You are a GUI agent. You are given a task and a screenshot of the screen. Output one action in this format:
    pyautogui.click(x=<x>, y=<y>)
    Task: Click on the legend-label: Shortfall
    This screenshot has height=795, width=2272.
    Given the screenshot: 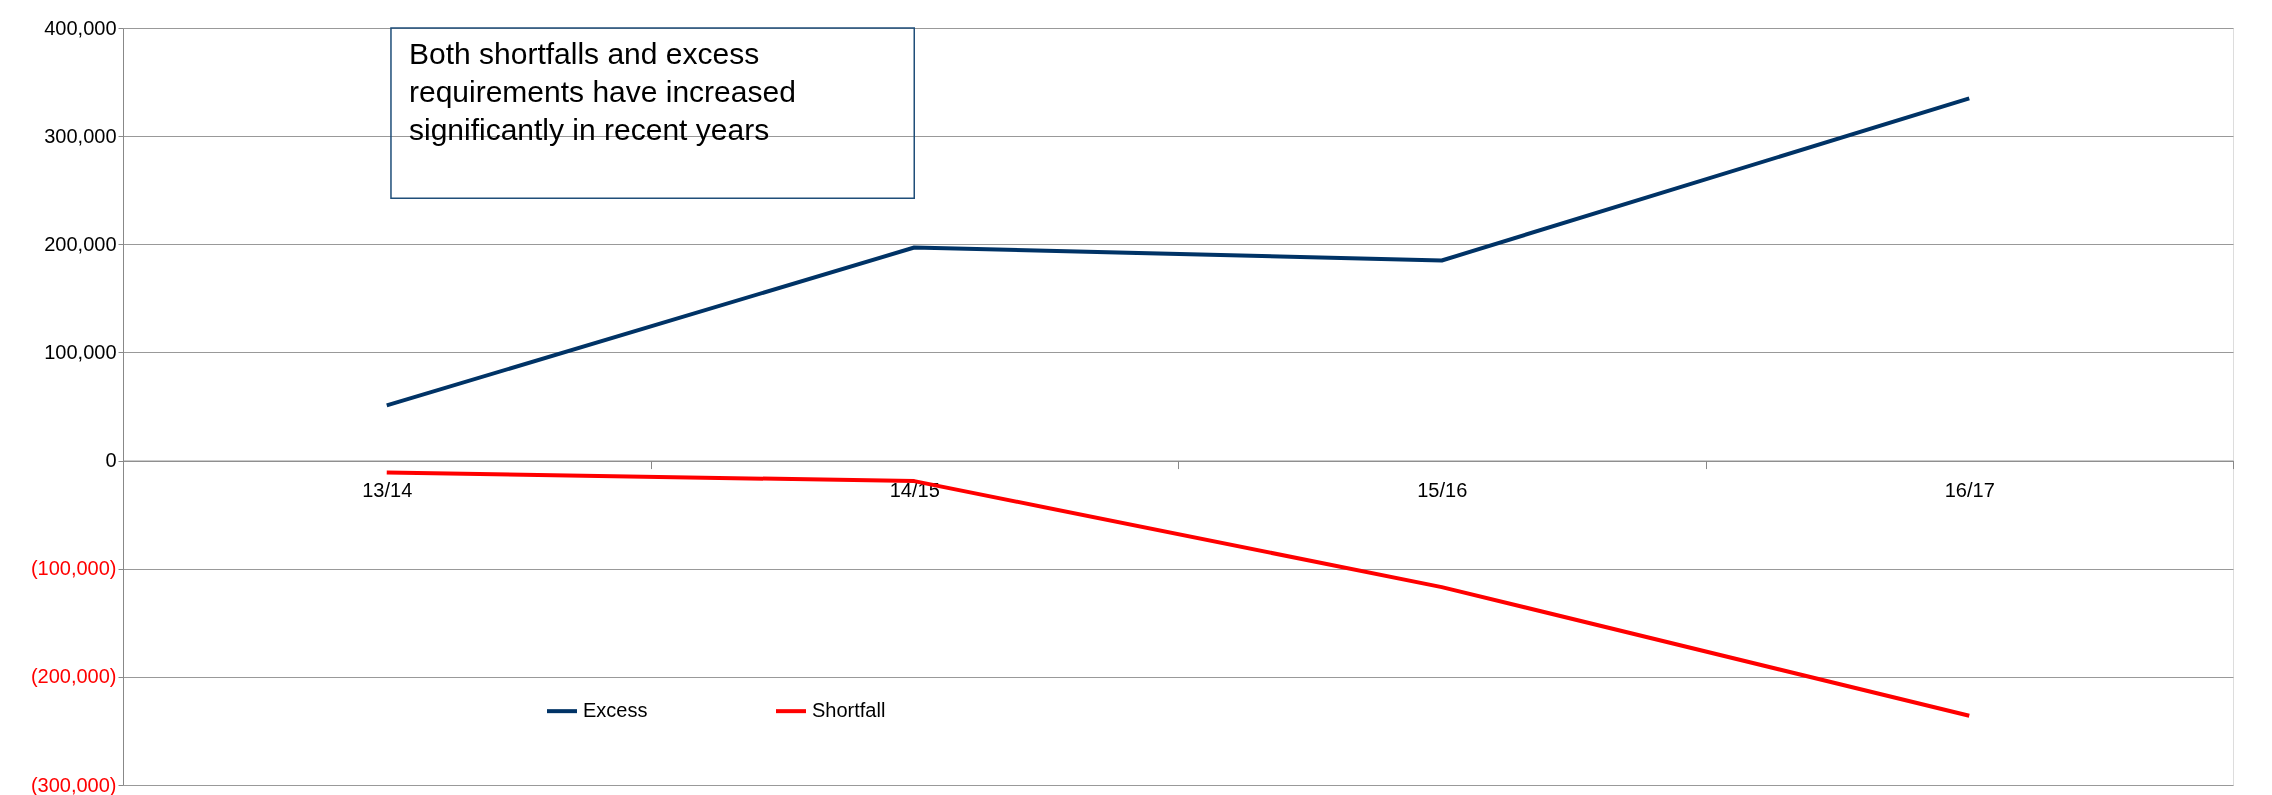 What is the action you would take?
    pyautogui.click(x=849, y=710)
    